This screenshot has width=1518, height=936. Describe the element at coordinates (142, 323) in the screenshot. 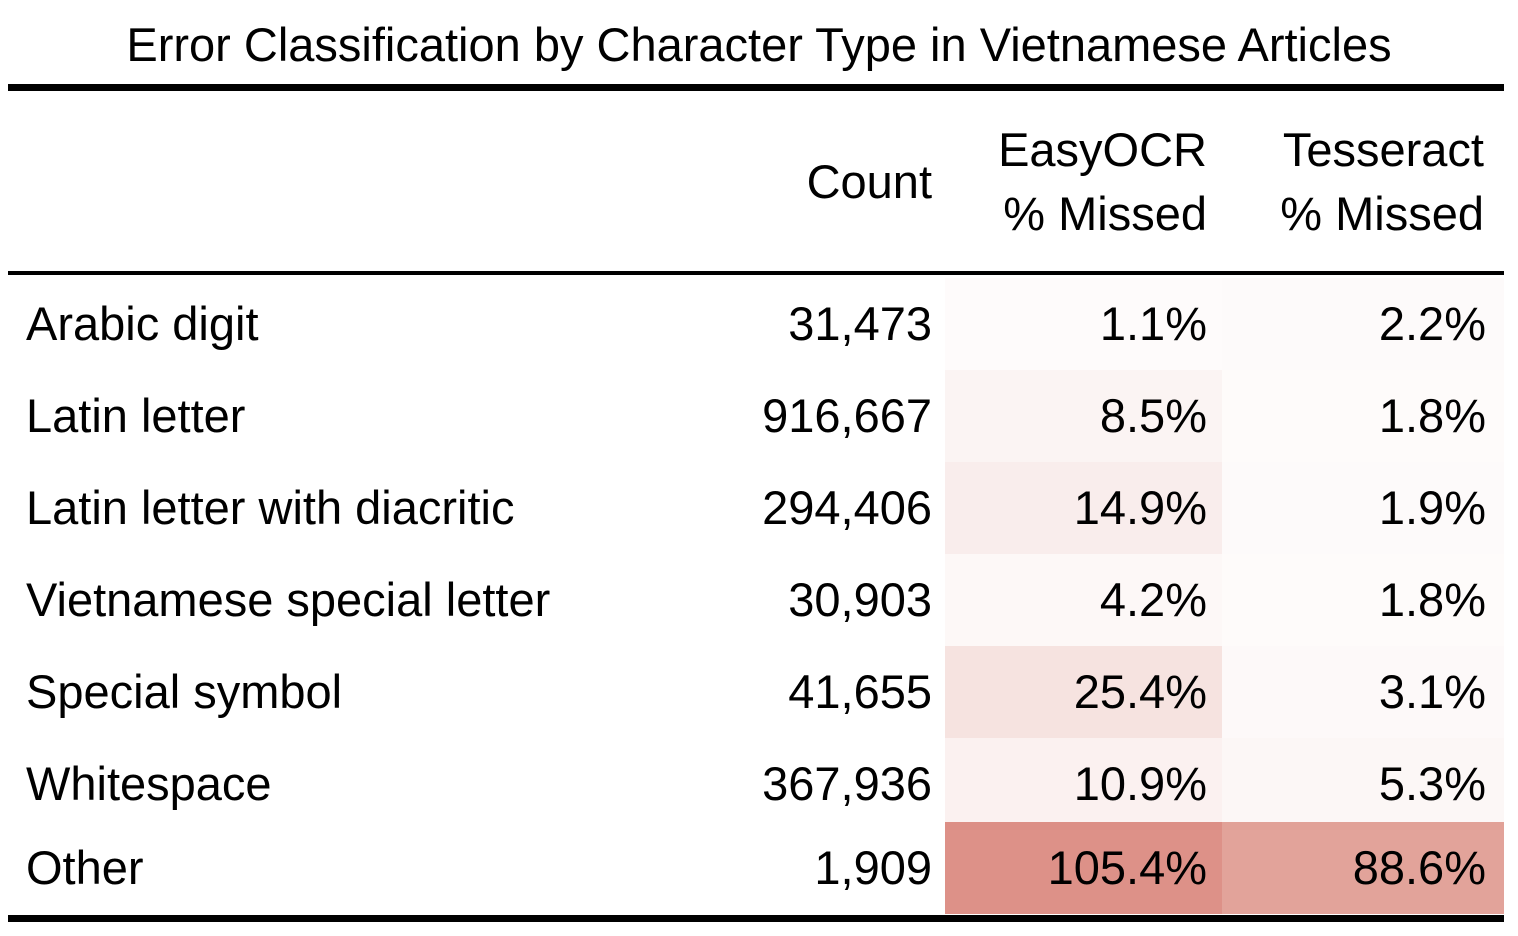

I see `row-label: Arabic digit` at that location.